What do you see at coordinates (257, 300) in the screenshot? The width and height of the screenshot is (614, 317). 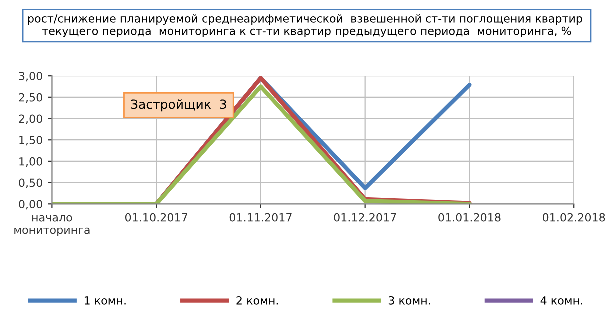 I see `legend-label: 2 комн.` at bounding box center [257, 300].